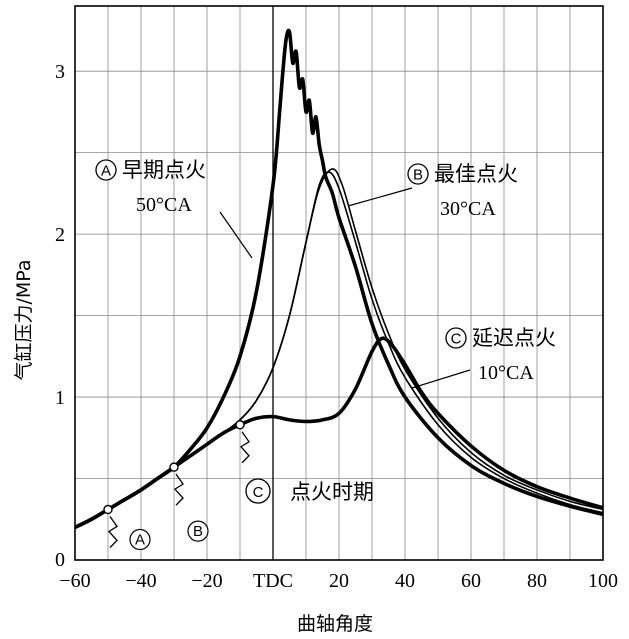 The height and width of the screenshot is (639, 629). I want to click on label-early-timing: 50°CA, so click(164, 205).